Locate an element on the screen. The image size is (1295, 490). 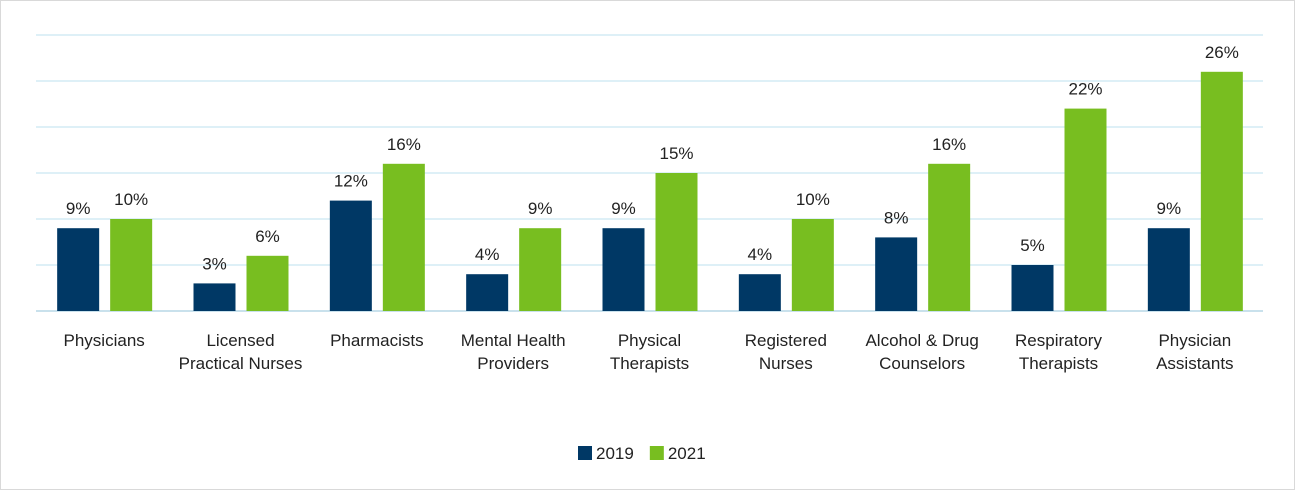
x-tick-label: Pharmacists is located at coordinates (377, 340).